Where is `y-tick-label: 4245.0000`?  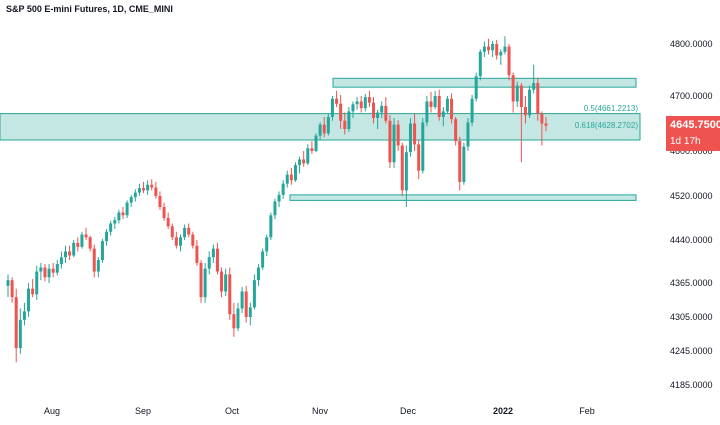
y-tick-label: 4245.0000 is located at coordinates (691, 351).